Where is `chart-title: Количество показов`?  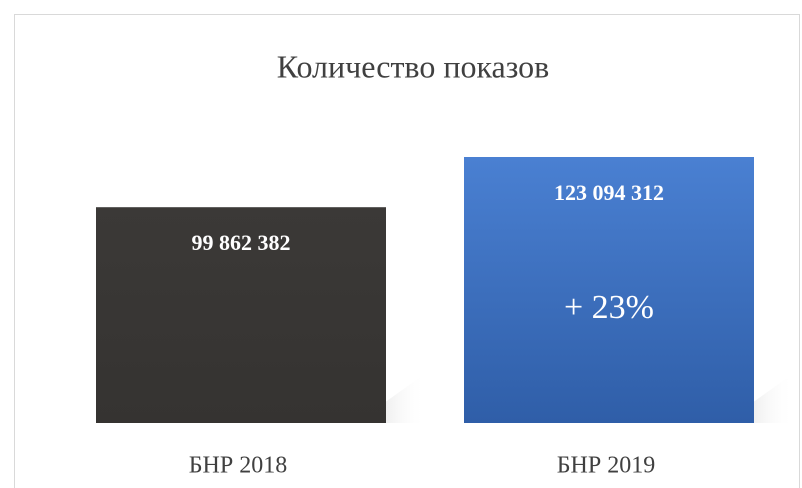 chart-title: Количество показов is located at coordinates (413, 66).